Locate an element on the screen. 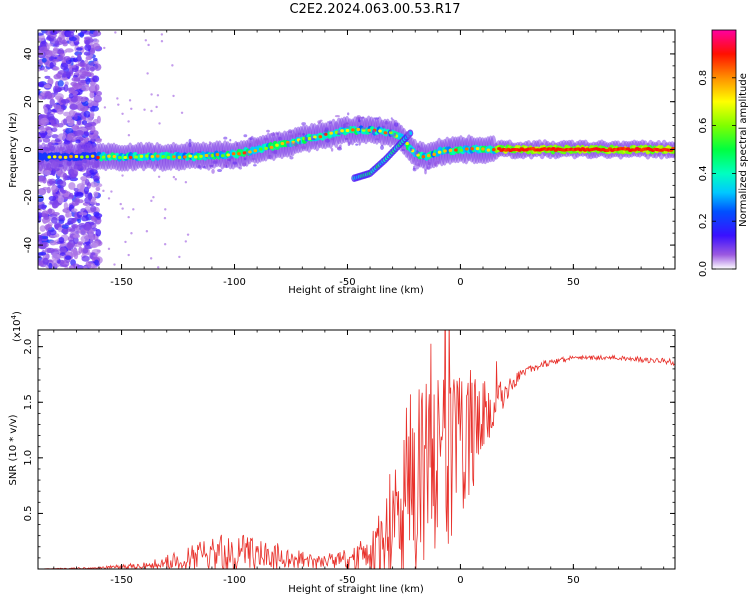  y-tick-label: 0 is located at coordinates (28, 149).